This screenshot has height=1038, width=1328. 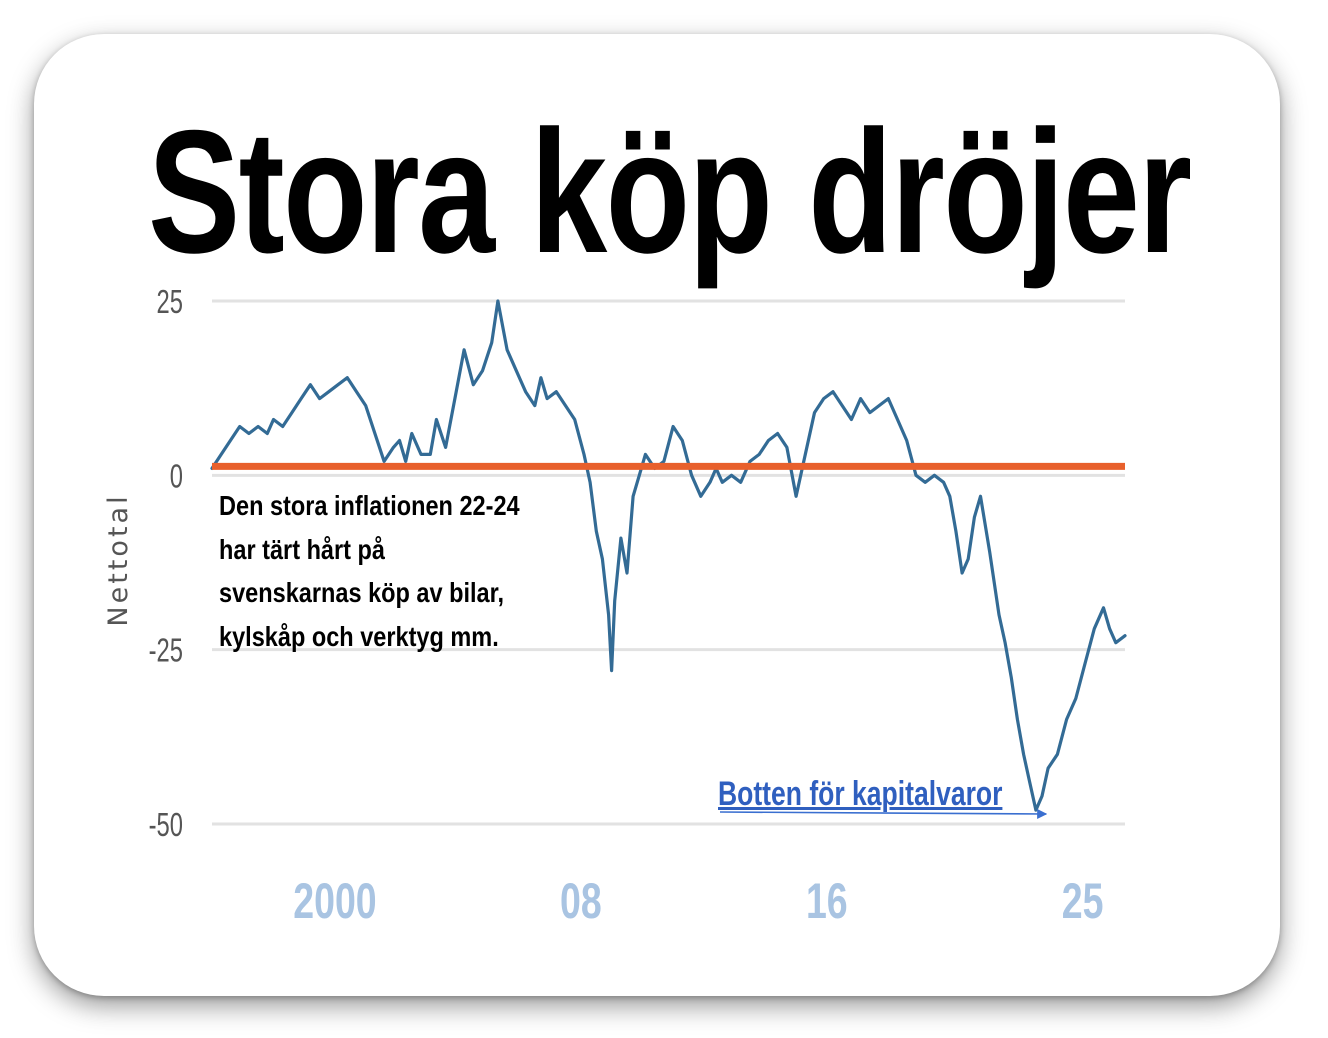 What do you see at coordinates (581, 901) in the screenshot?
I see `x-tick-label: 08` at bounding box center [581, 901].